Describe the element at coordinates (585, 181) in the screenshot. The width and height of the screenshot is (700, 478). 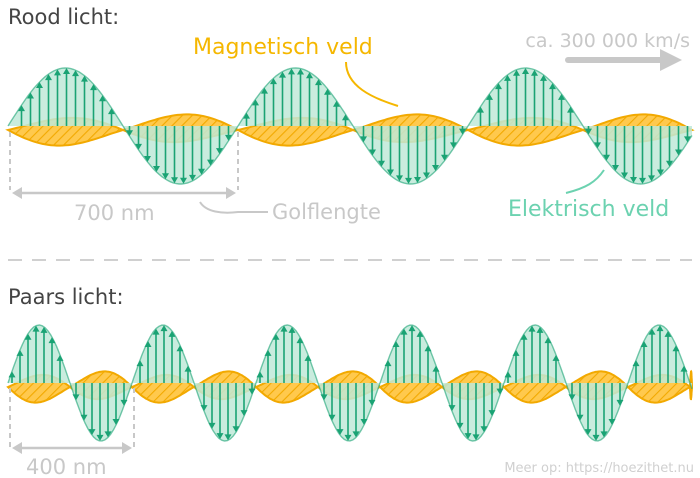
I see `electric-pointer` at that location.